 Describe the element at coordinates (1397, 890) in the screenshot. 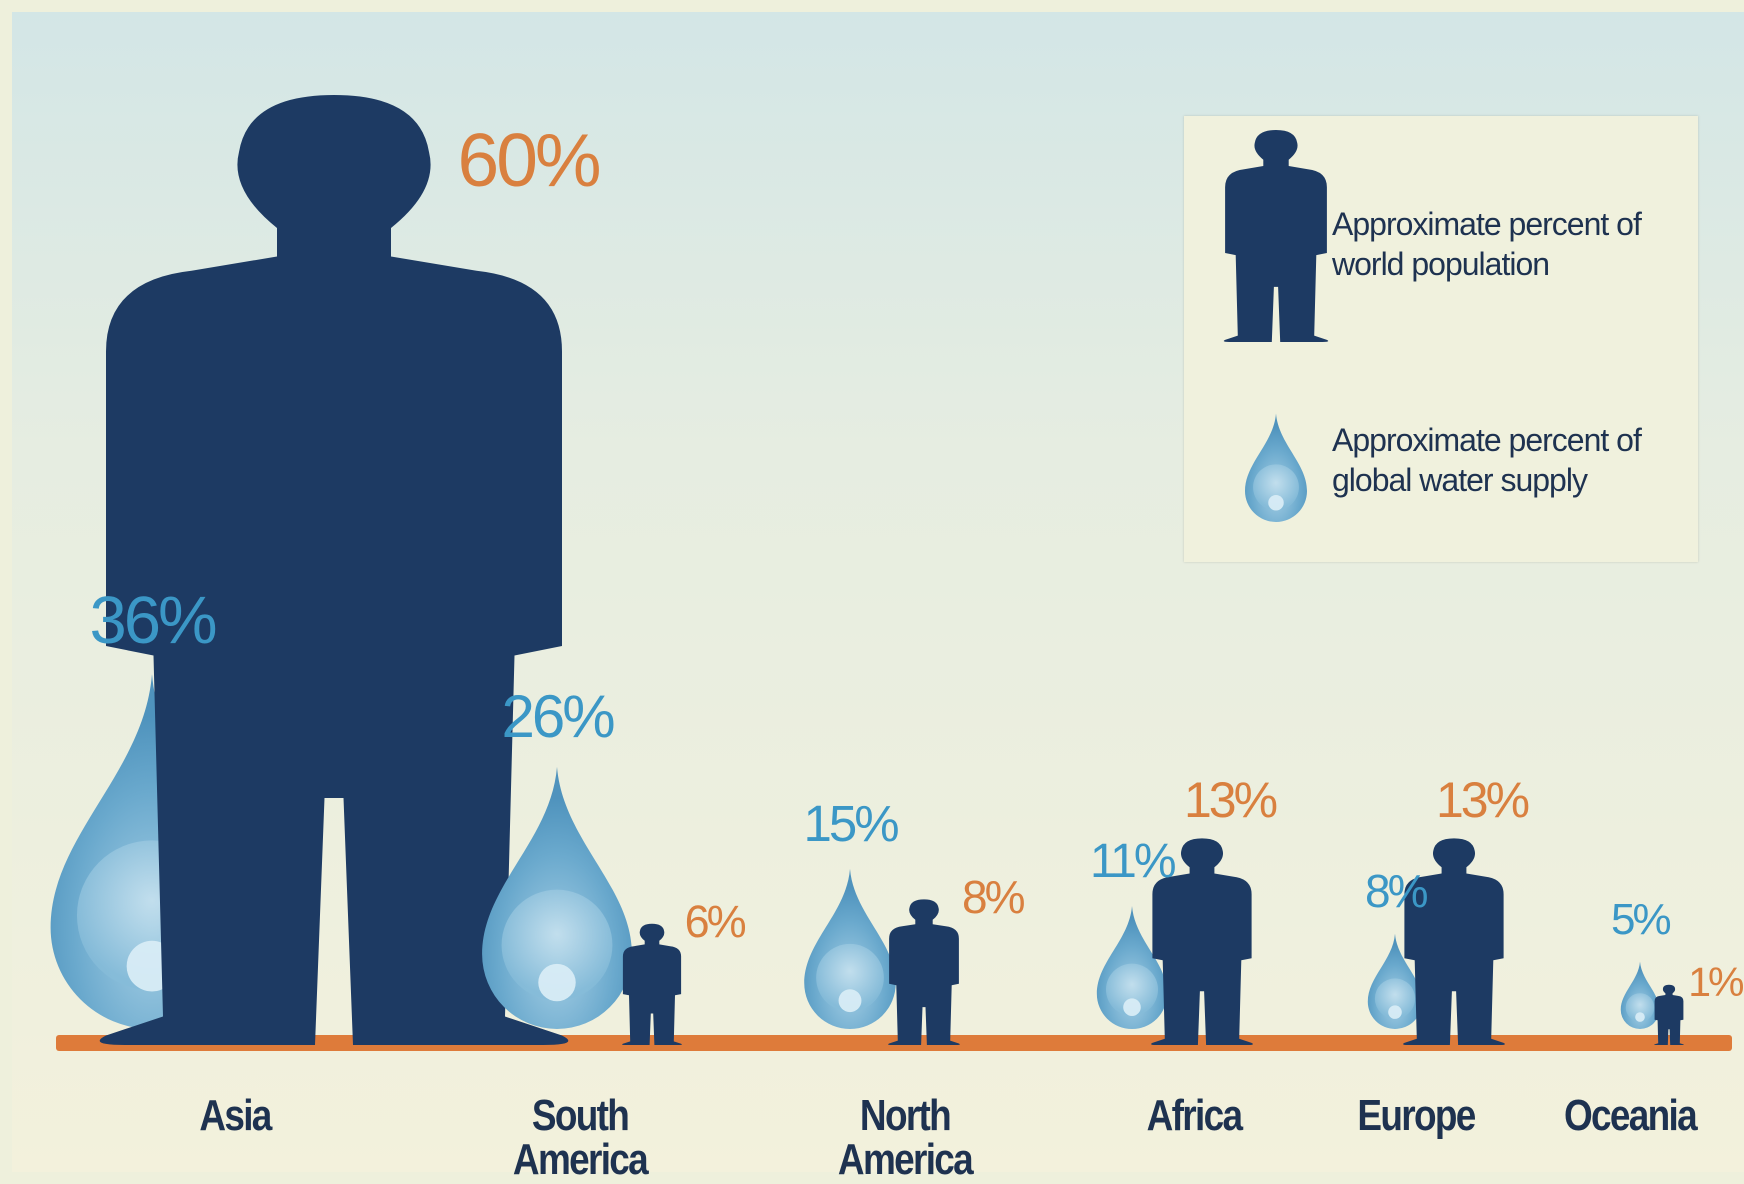

I see `water-label-europe: 8%` at that location.